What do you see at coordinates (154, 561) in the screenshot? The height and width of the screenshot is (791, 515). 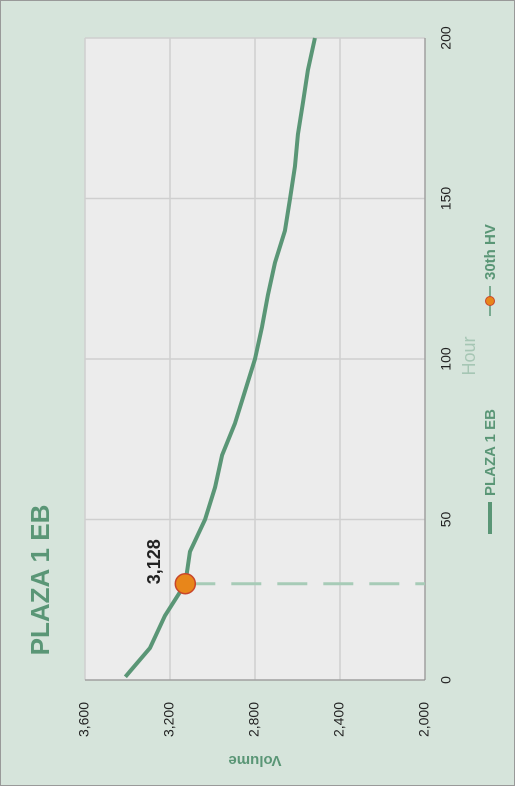 I see `data-label: 3,128` at bounding box center [154, 561].